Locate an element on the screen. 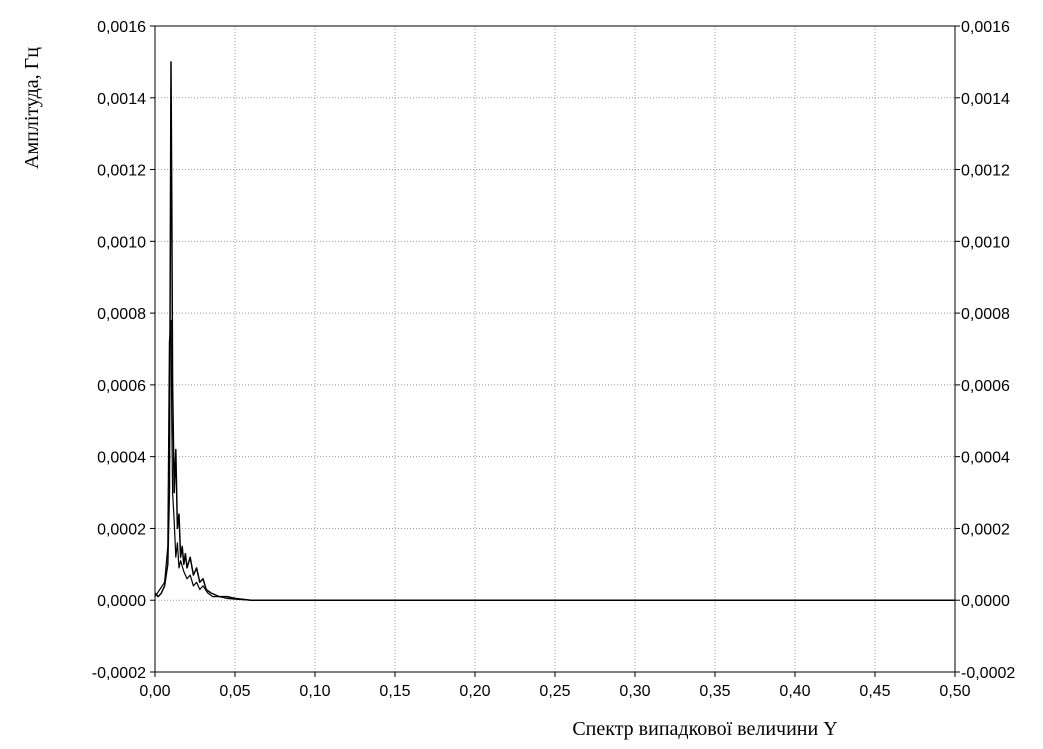 Image resolution: width=1043 pixels, height=749 pixels. y-tick-label-left: 0,0014 is located at coordinates (121, 99).